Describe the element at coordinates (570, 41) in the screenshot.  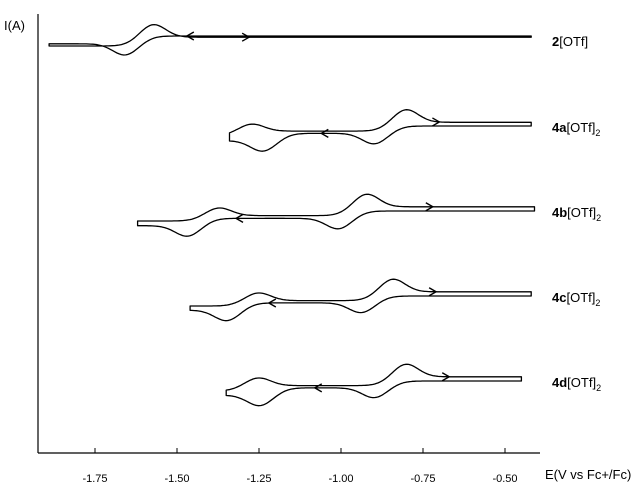
I see `series-label: 2[OTf]` at that location.